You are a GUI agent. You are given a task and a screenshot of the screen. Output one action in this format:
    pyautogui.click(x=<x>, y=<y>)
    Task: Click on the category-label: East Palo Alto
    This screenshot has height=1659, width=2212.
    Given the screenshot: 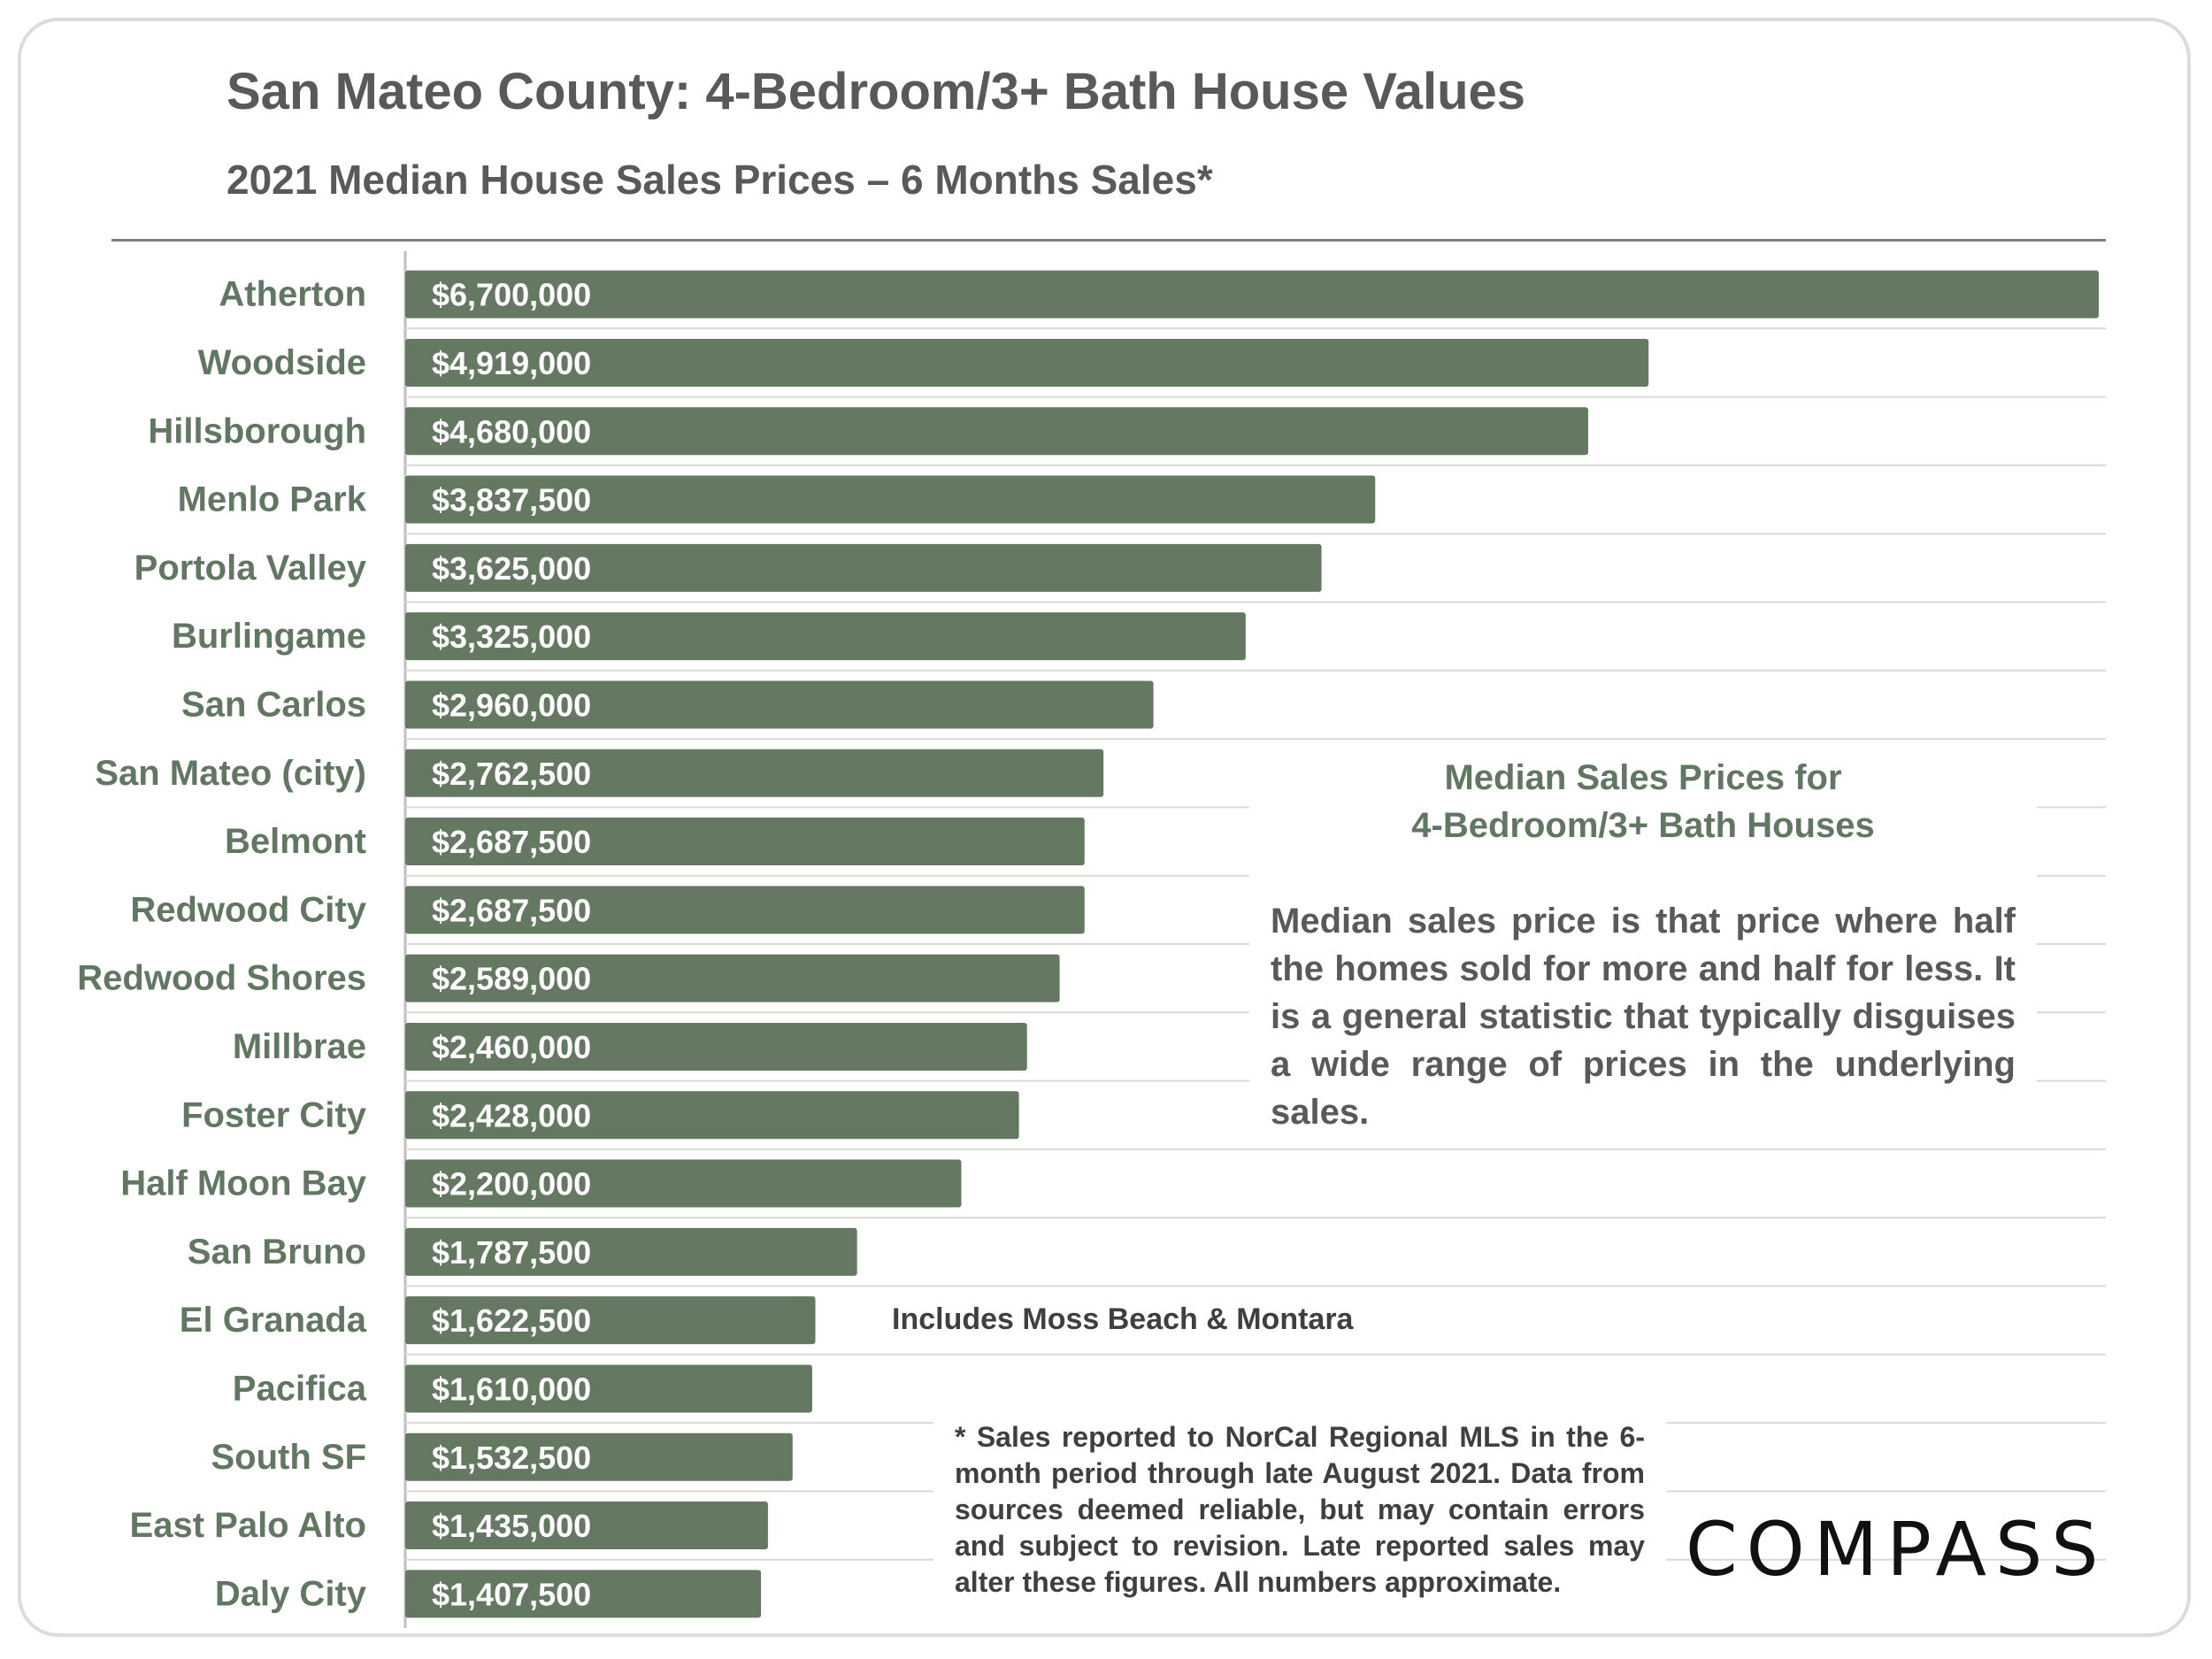 What is the action you would take?
    pyautogui.click(x=248, y=1526)
    